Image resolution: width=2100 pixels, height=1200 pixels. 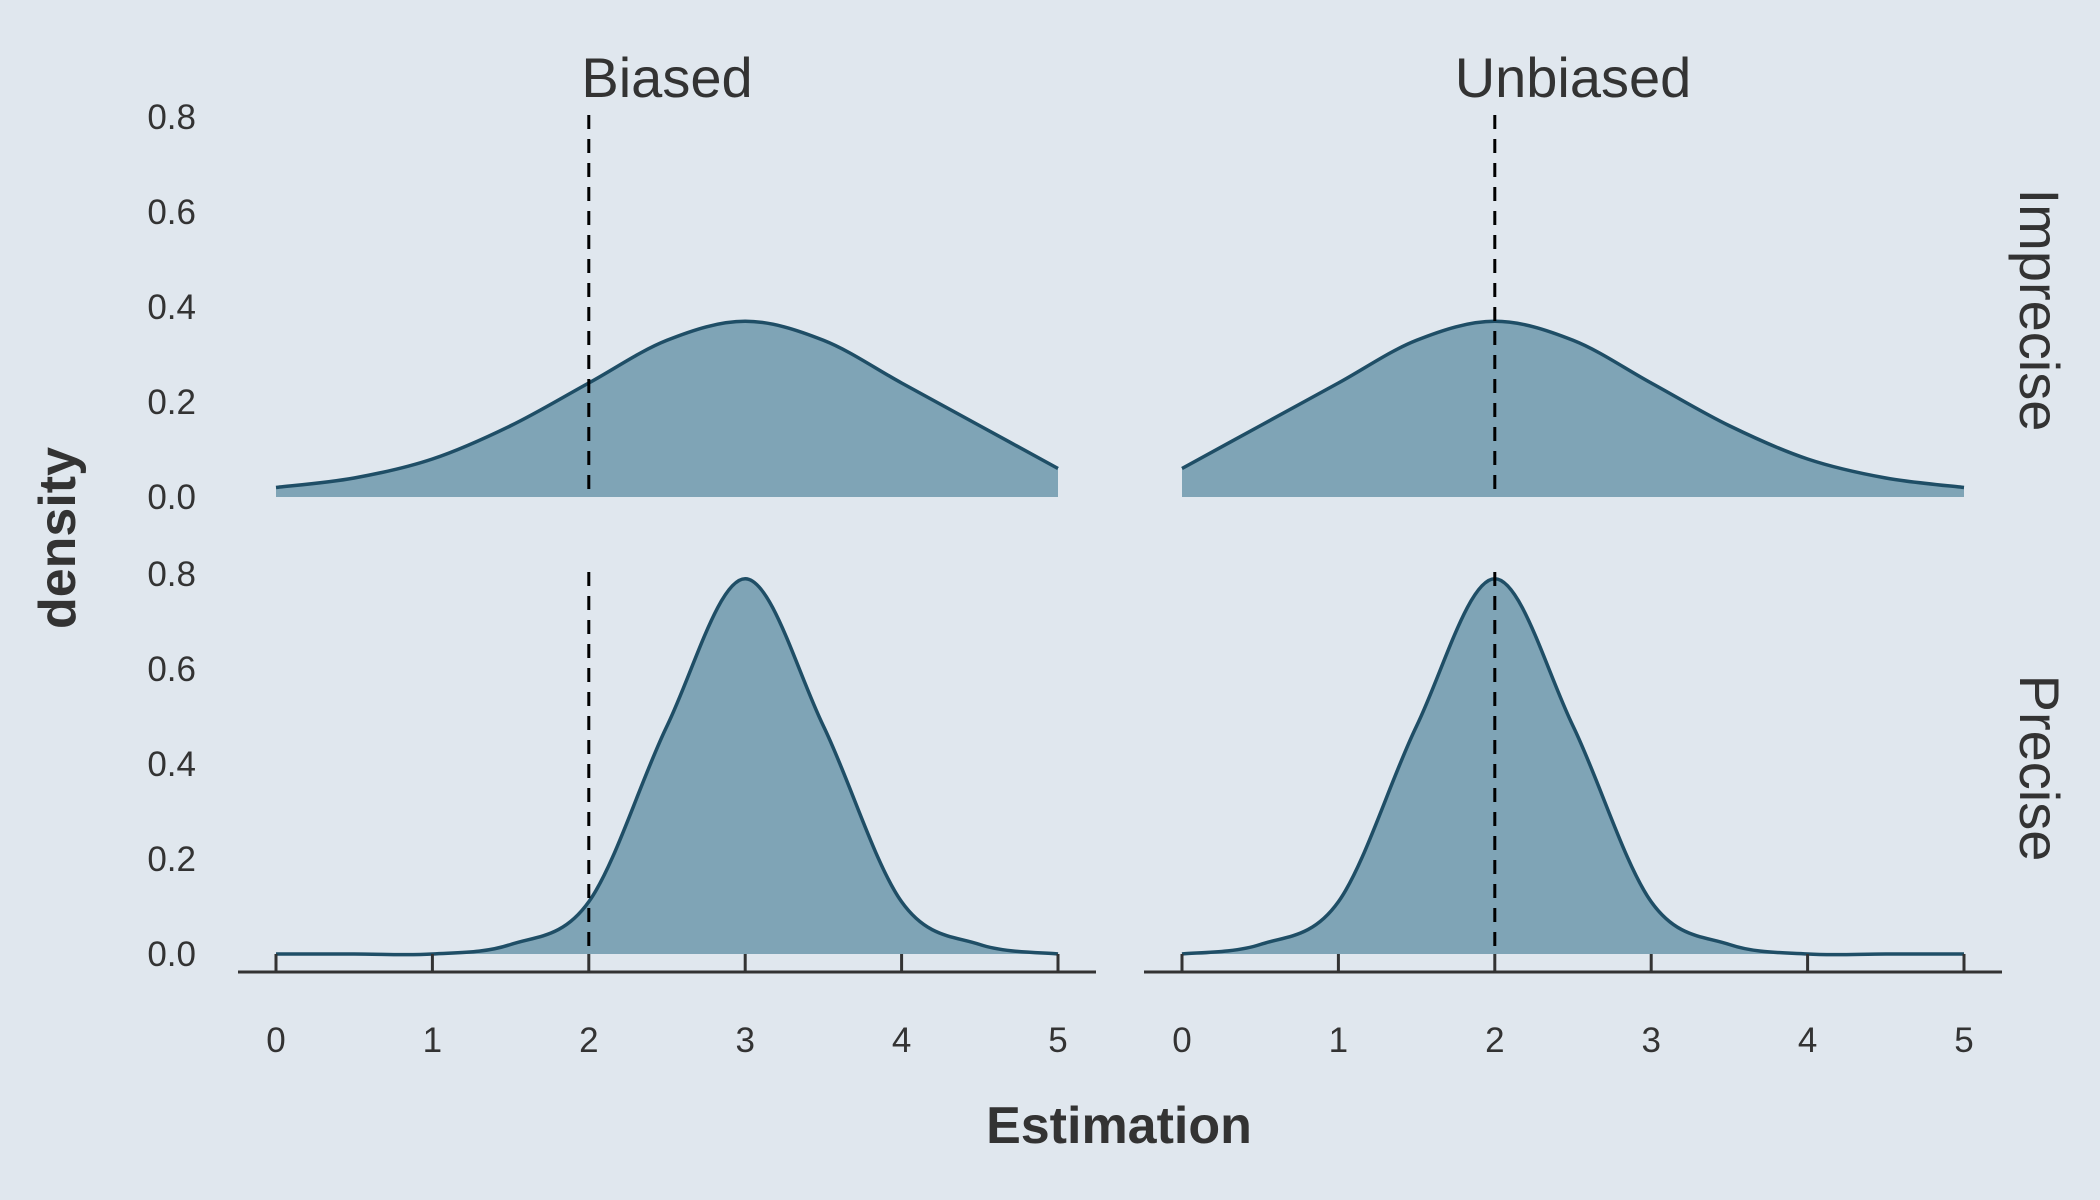 I want to click on density-area-unbiased-precise, so click(x=1573, y=766).